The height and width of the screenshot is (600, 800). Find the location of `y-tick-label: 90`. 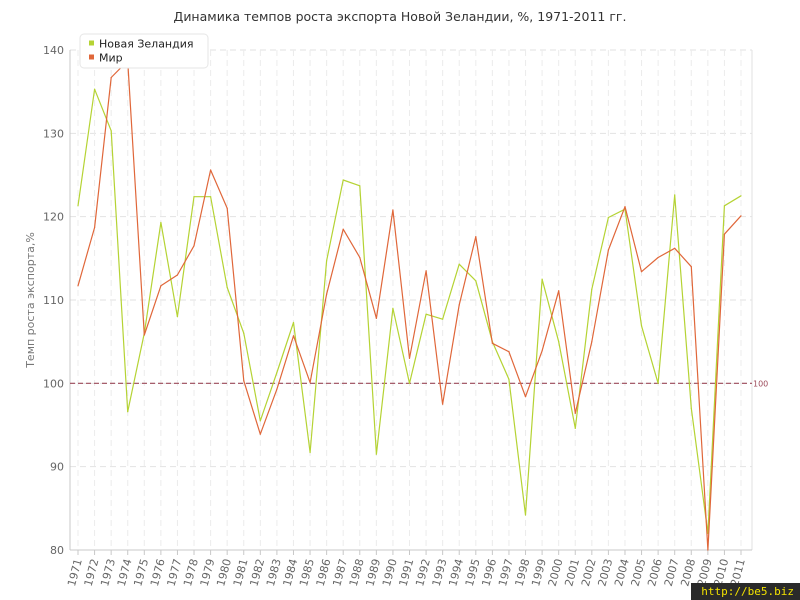

y-tick-label: 90 is located at coordinates (57, 467).